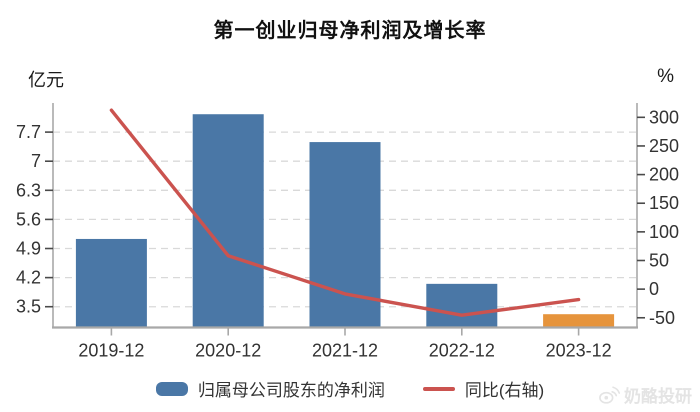  What do you see at coordinates (664, 146) in the screenshot?
I see `right-tick-label: 250` at bounding box center [664, 146].